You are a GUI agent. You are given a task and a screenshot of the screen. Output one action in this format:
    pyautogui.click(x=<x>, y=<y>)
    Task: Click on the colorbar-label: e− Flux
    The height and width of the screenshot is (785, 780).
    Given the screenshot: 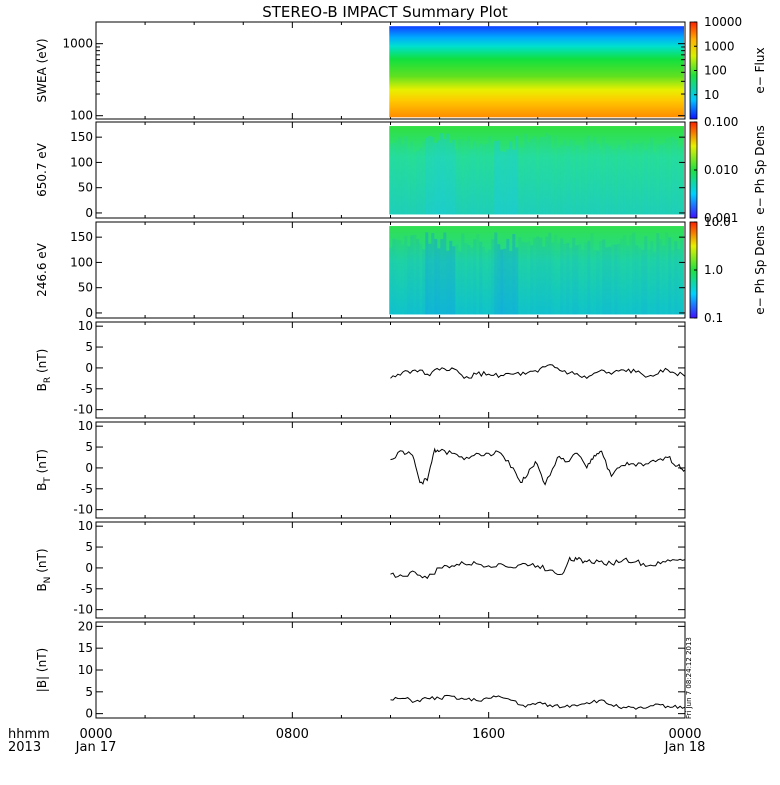 What is the action you would take?
    pyautogui.click(x=760, y=70)
    